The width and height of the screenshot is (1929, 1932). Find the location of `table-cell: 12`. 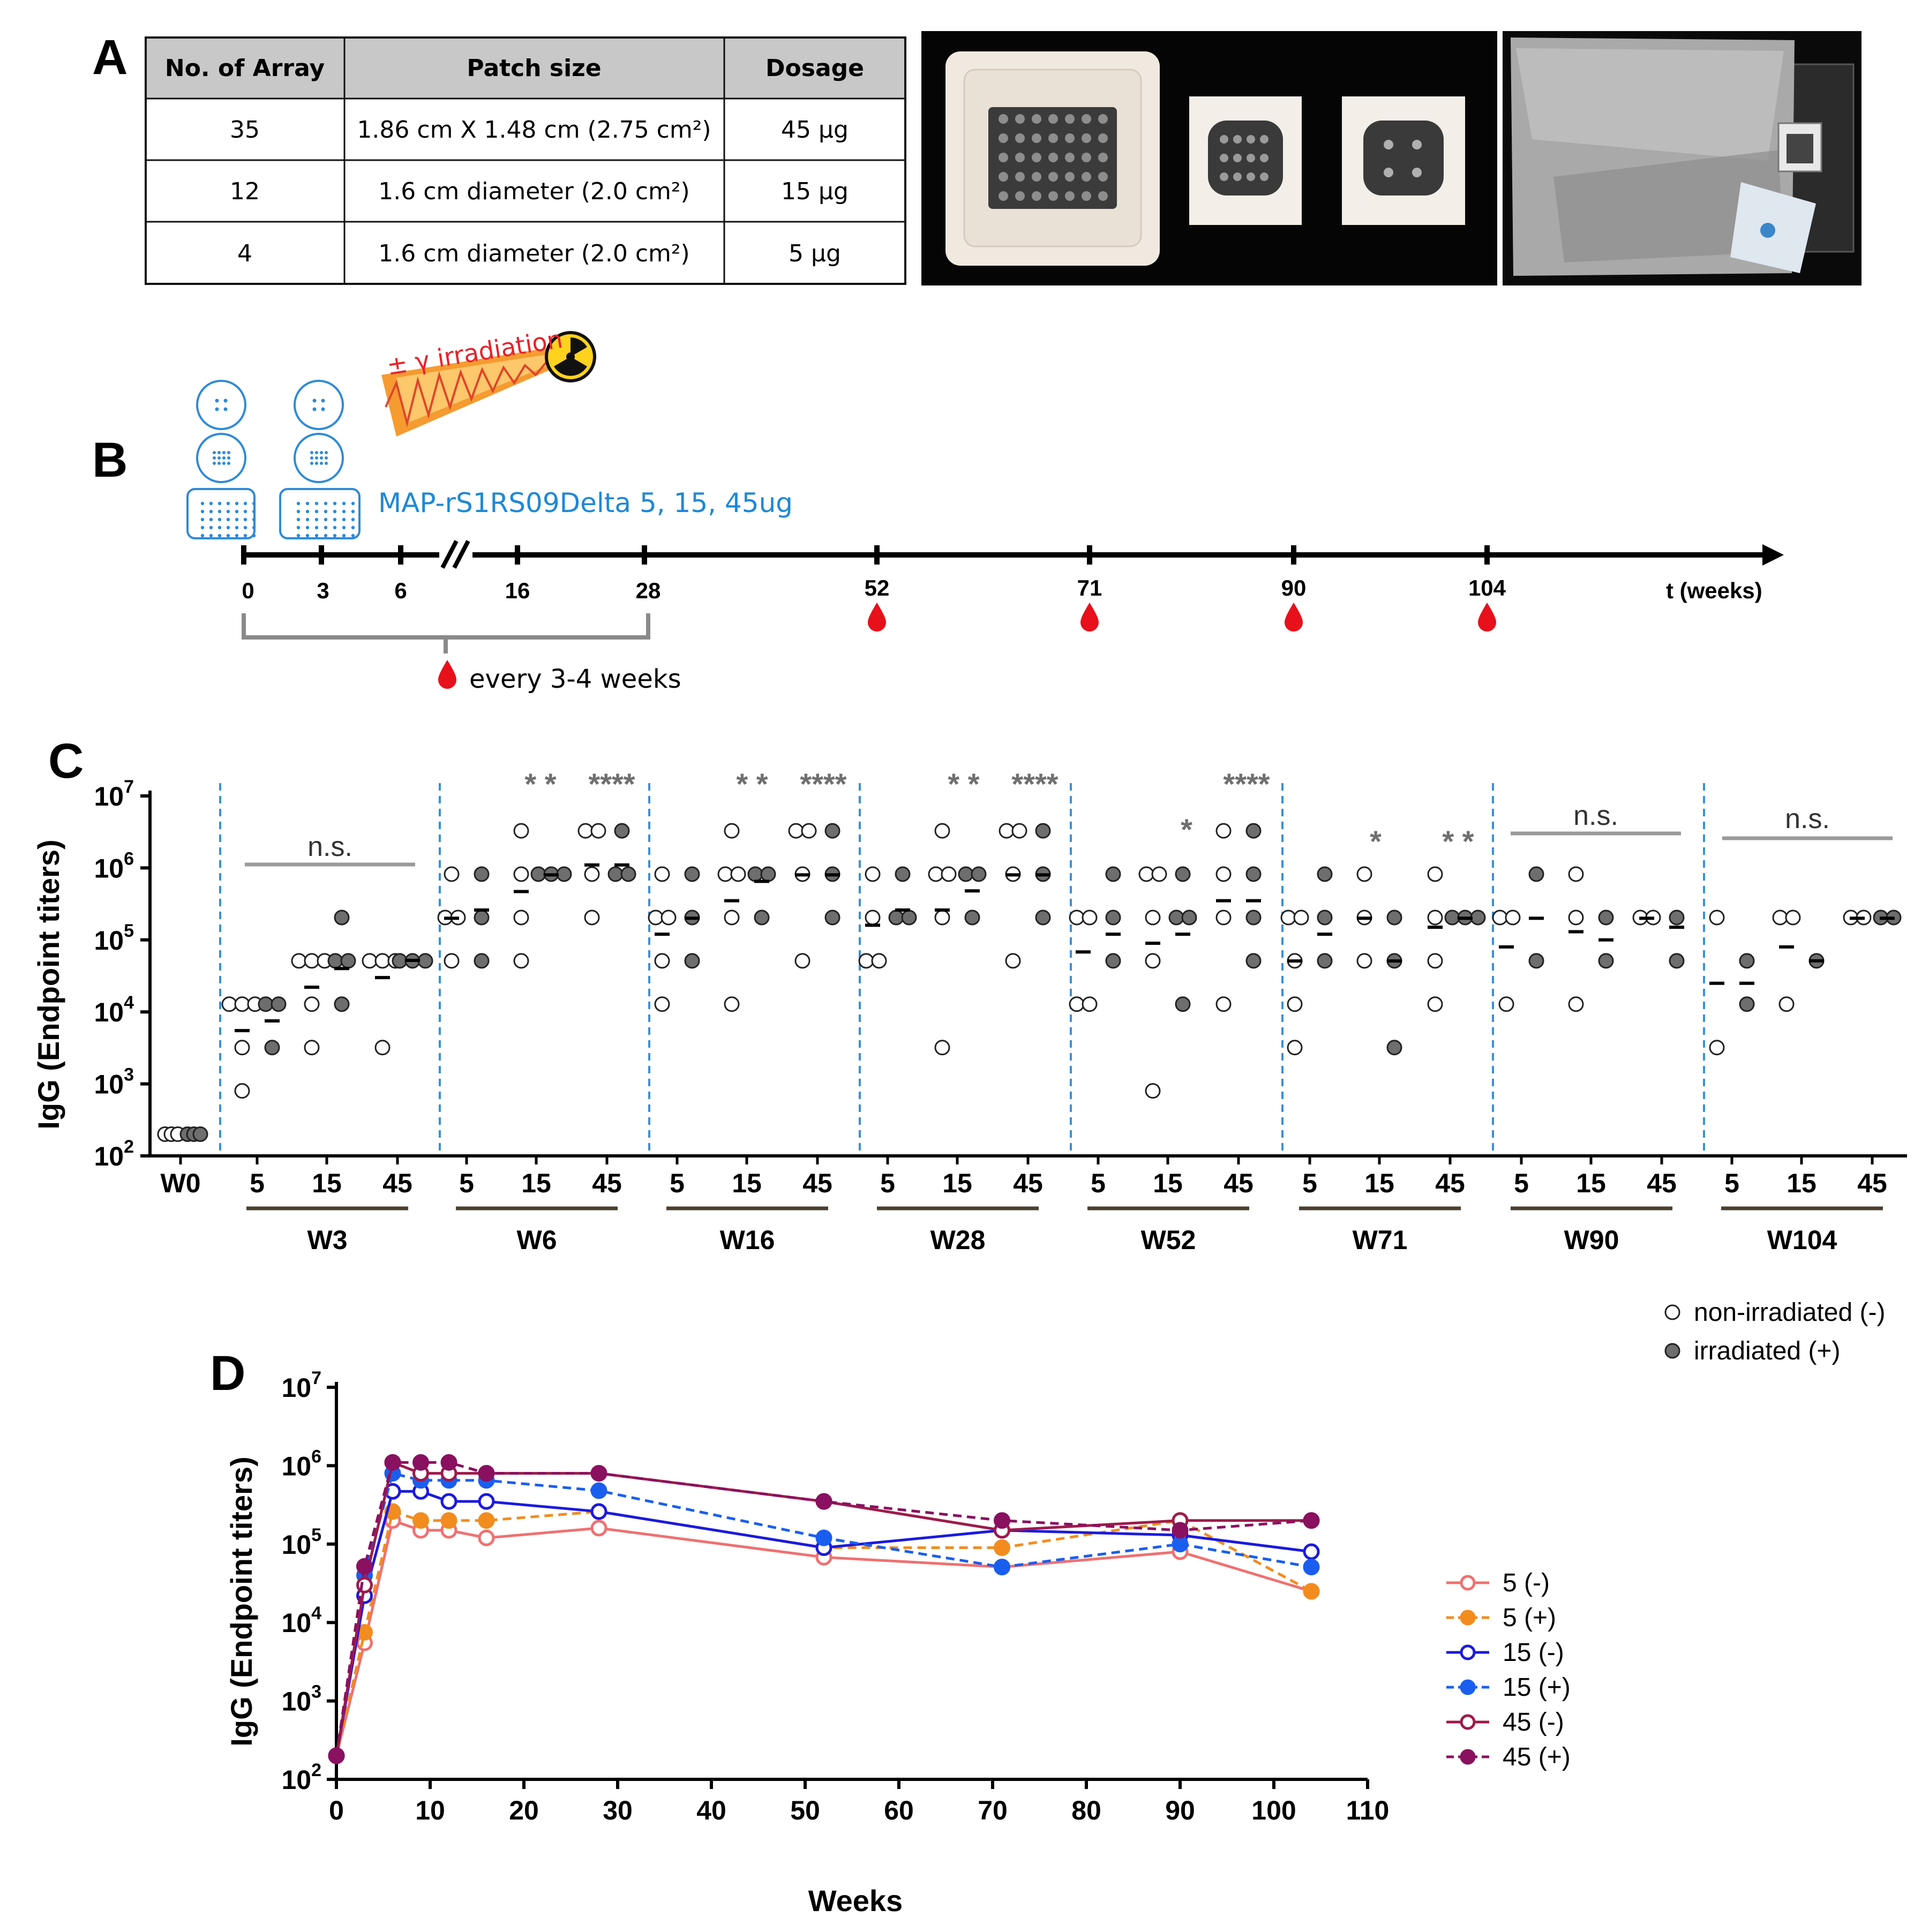

table-cell: 12 is located at coordinates (245, 192).